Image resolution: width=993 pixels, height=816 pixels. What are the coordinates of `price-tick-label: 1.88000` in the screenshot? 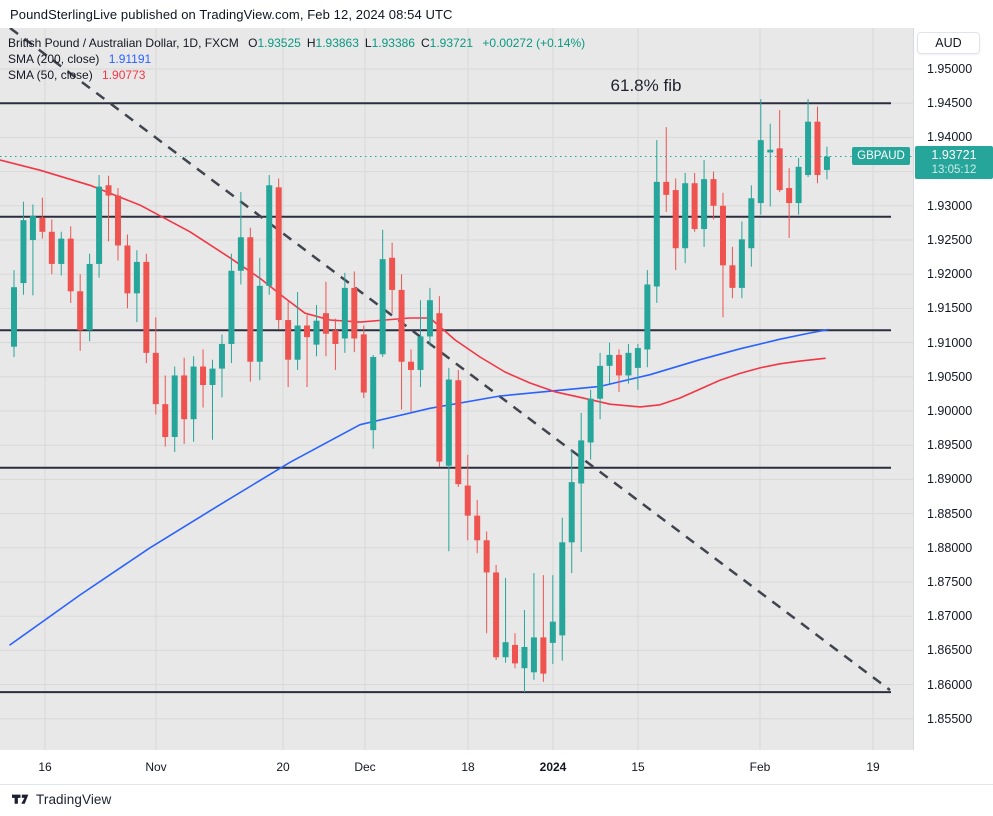 It's located at (950, 547).